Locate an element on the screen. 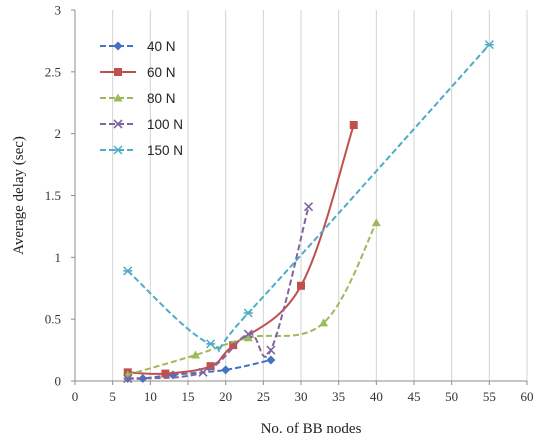 The width and height of the screenshot is (545, 440). legend-item: 80 N is located at coordinates (138, 98).